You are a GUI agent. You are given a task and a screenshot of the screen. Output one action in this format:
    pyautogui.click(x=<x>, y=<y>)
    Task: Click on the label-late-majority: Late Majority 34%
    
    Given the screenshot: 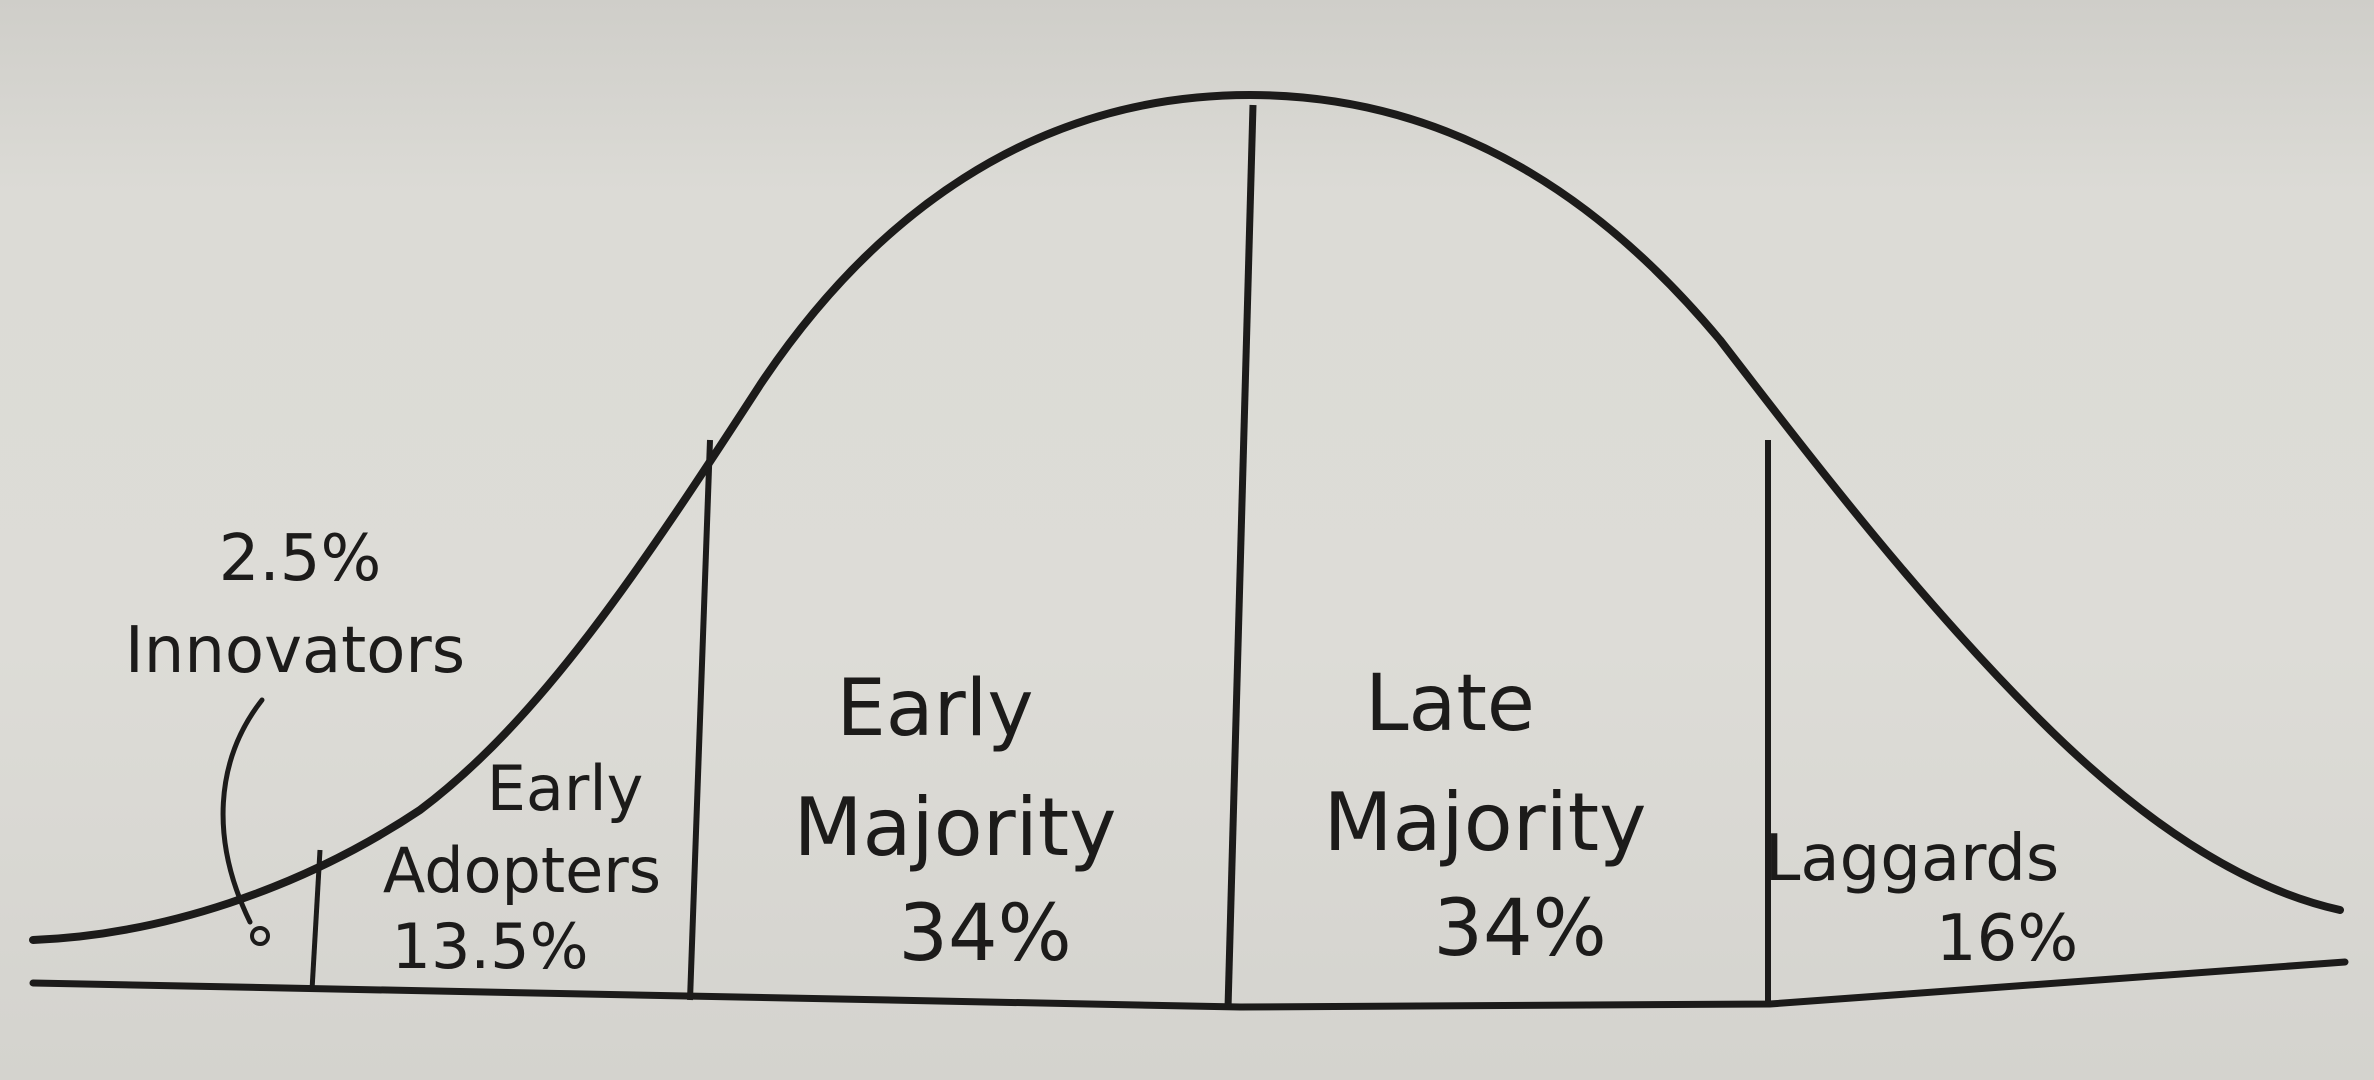 What is the action you would take?
    pyautogui.click(x=1484, y=816)
    